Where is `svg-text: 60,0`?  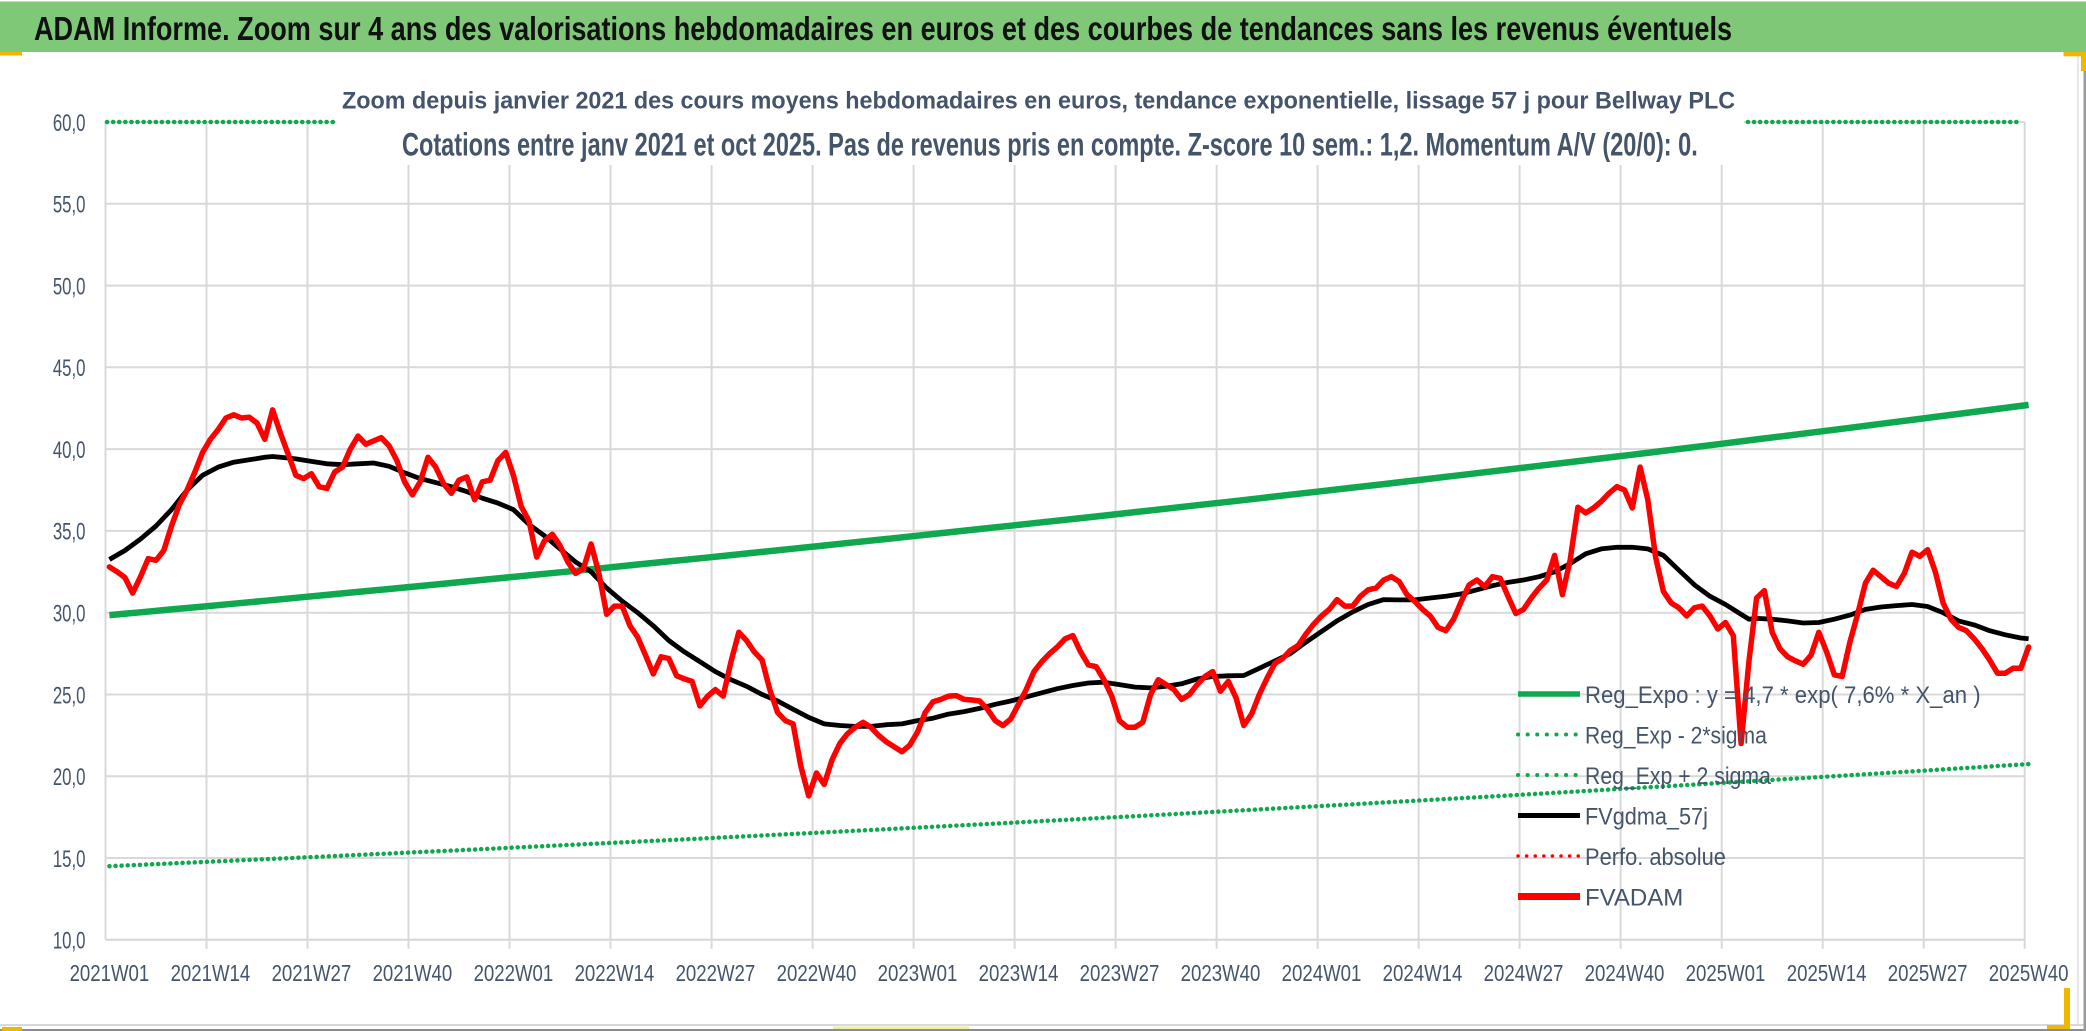 svg-text: 60,0 is located at coordinates (69, 123).